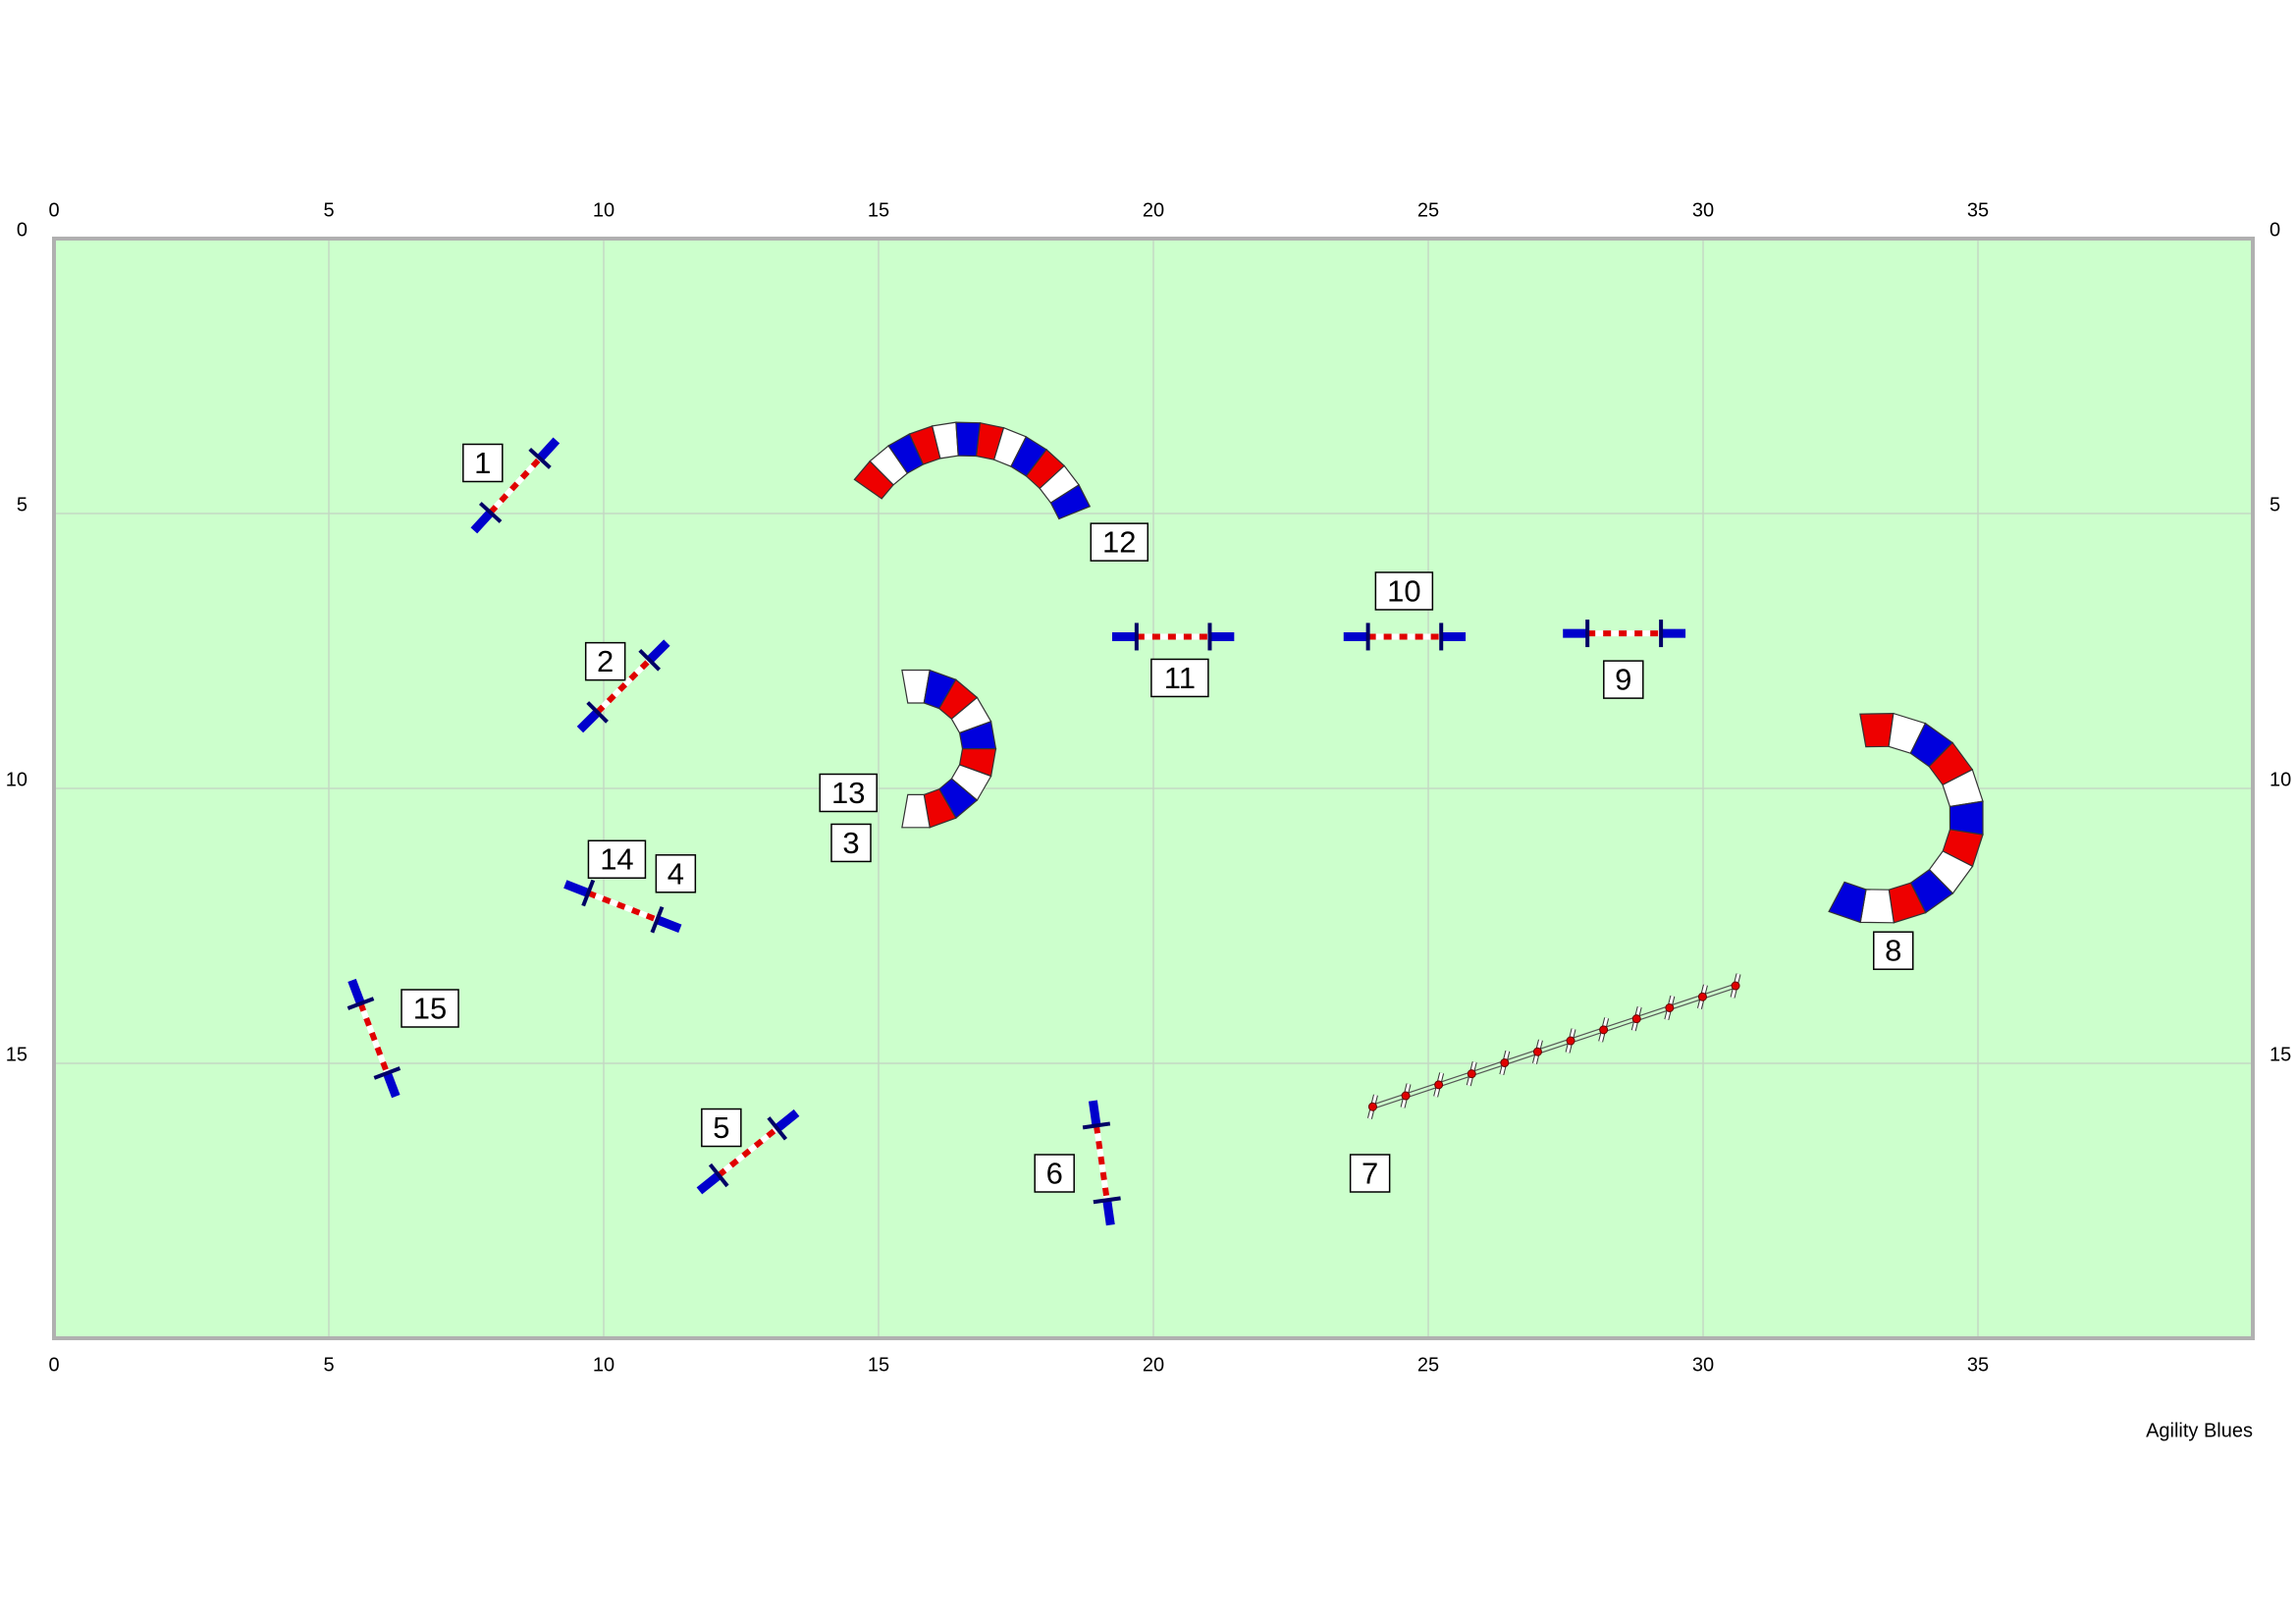  I want to click on label-text: 10, so click(1403, 590).